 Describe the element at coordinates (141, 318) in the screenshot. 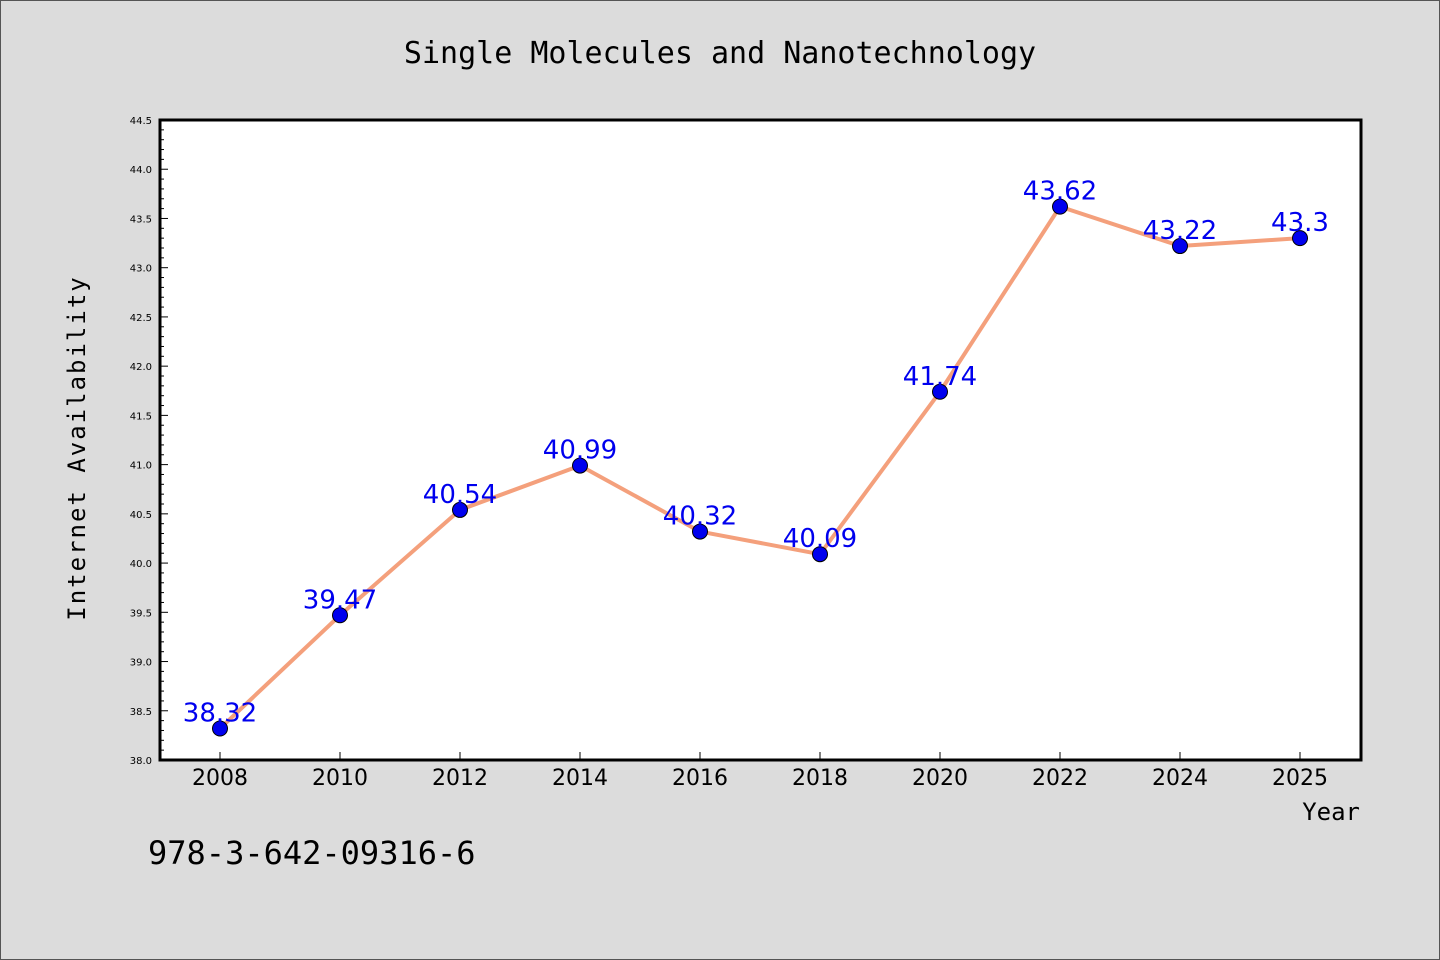

I see `y-tick-label: 42.5` at that location.